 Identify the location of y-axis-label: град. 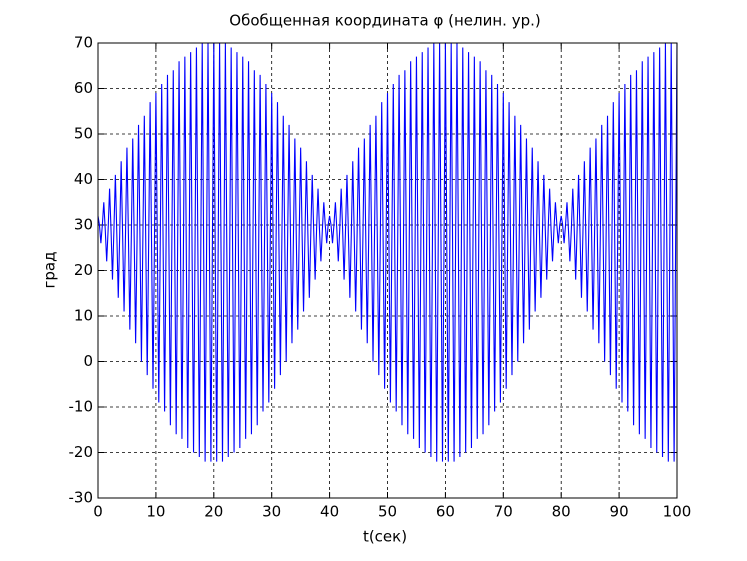
(50, 270).